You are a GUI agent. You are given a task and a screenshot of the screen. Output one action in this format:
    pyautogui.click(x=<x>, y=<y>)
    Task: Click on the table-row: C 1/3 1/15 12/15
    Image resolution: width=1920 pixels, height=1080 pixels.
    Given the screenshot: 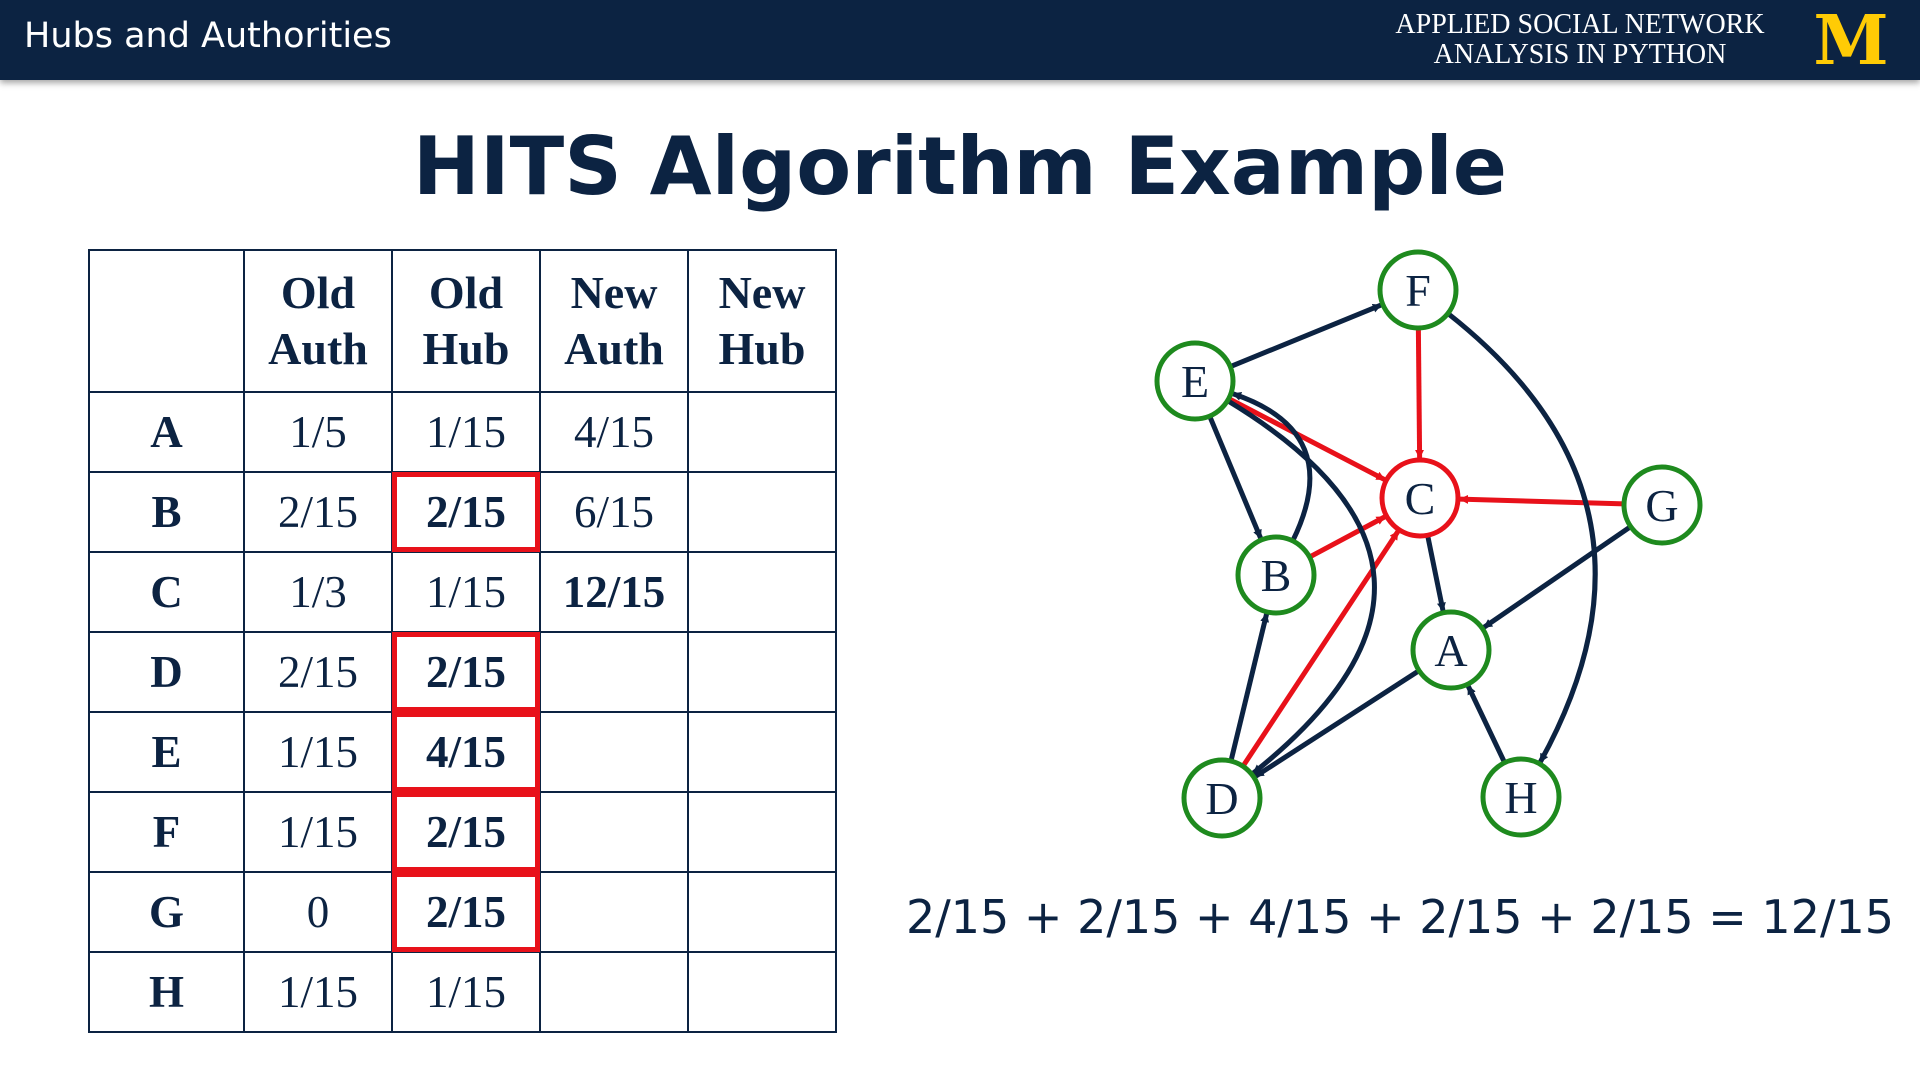 What is the action you would take?
    pyautogui.click(x=462, y=592)
    